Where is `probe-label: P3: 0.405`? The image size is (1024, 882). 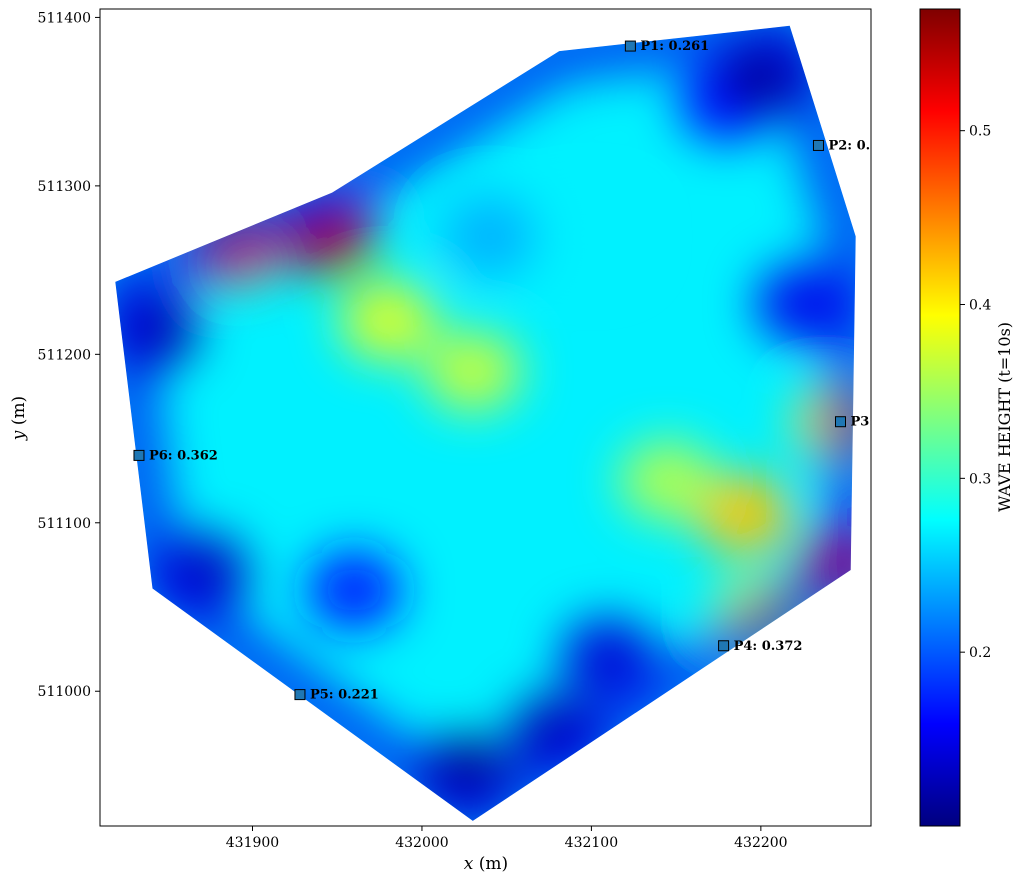 probe-label: P3: 0.405 is located at coordinates (884, 422).